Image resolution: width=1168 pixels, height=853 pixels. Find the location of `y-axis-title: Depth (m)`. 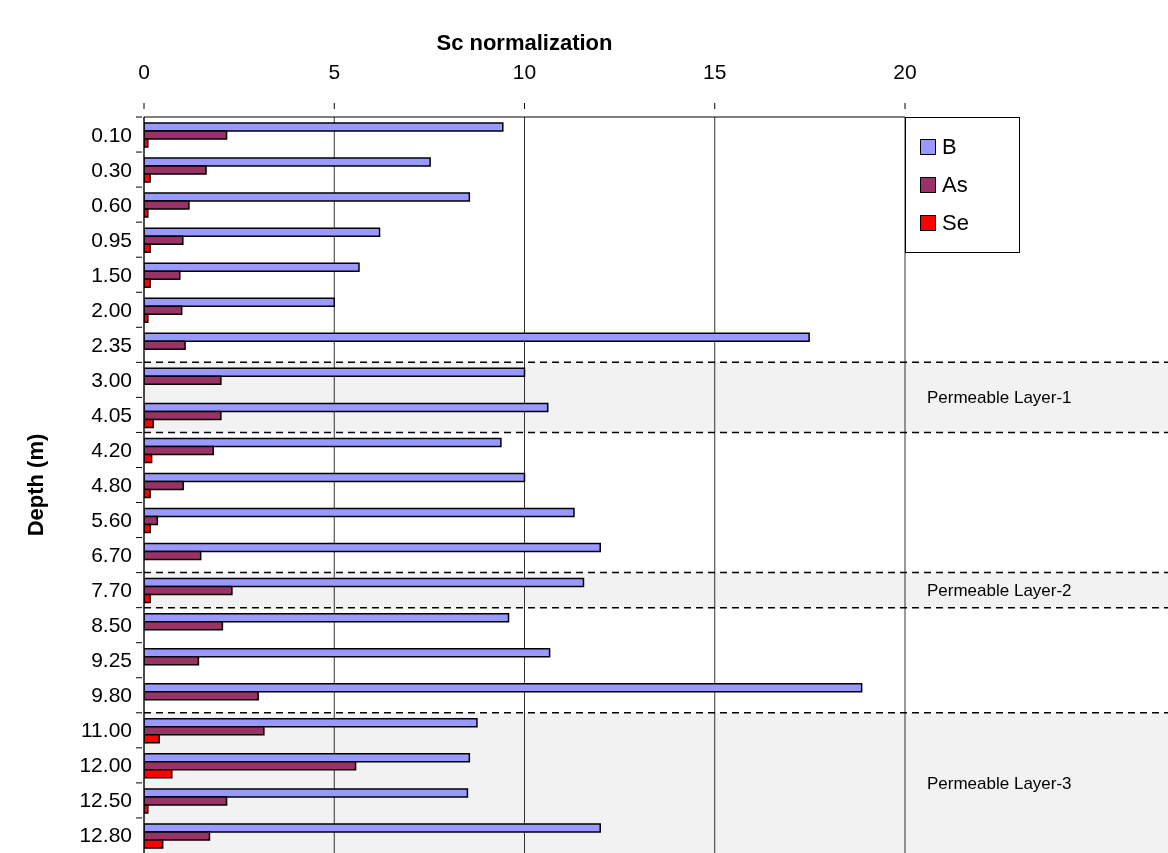

y-axis-title: Depth (m) is located at coordinates (36, 485).